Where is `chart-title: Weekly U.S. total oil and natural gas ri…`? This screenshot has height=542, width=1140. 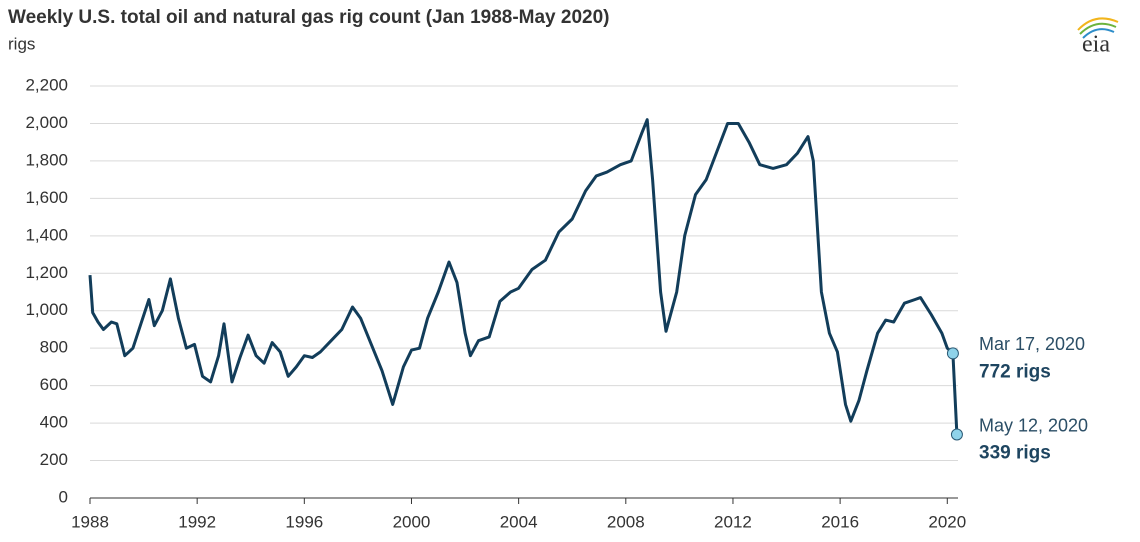 chart-title: Weekly U.S. total oil and natural gas ri… is located at coordinates (309, 17).